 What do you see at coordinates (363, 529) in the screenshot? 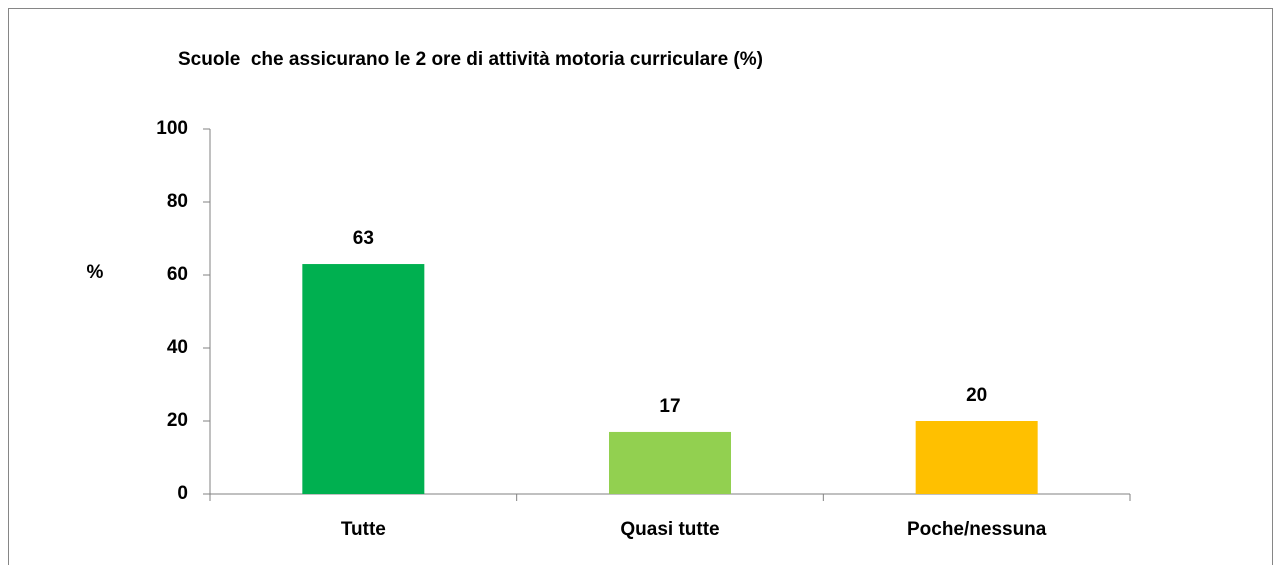
I see `x-tick-label: Tutte` at bounding box center [363, 529].